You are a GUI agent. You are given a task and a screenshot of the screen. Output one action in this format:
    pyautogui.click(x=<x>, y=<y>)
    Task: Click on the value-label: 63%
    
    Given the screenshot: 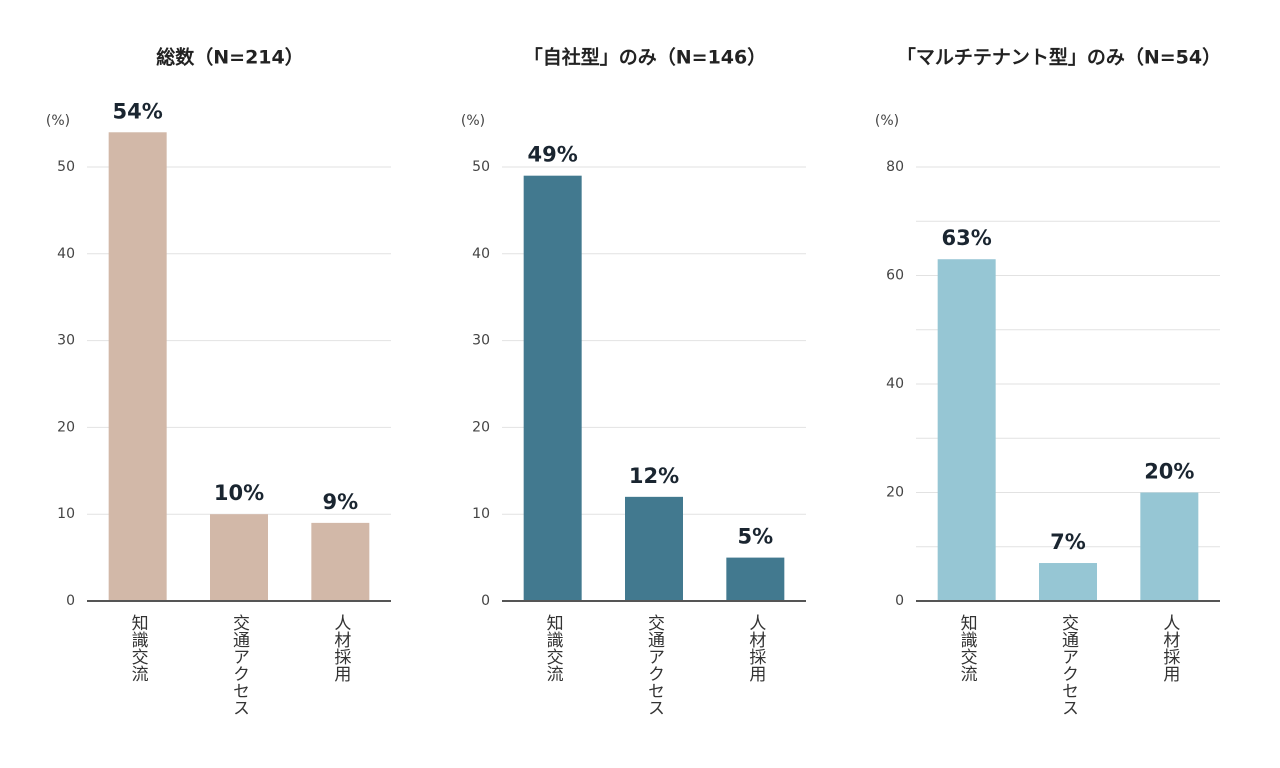 What is the action you would take?
    pyautogui.click(x=967, y=238)
    